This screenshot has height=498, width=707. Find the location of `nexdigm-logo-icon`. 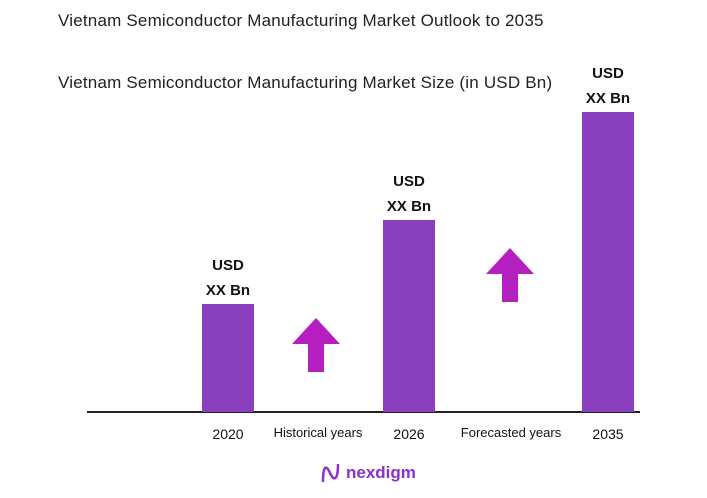

nexdigm-logo-icon is located at coordinates (330, 473).